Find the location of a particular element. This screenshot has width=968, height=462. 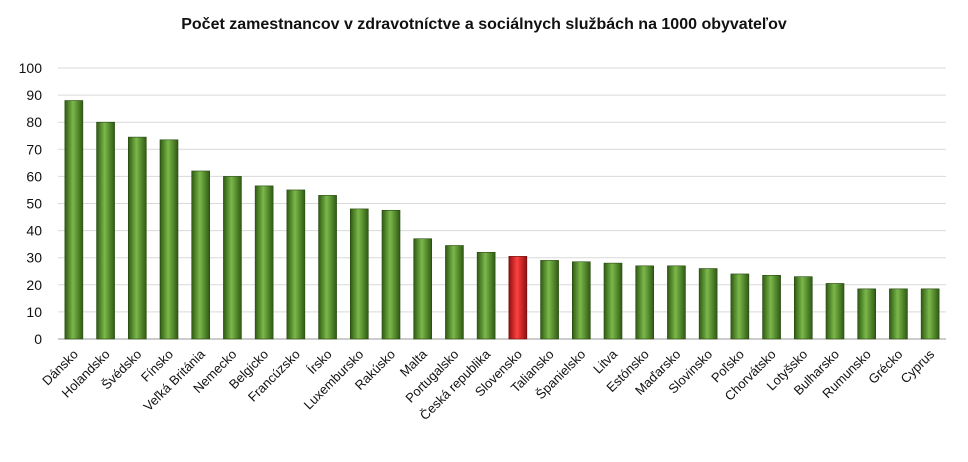

y-tick-label: 0 is located at coordinates (38, 339).